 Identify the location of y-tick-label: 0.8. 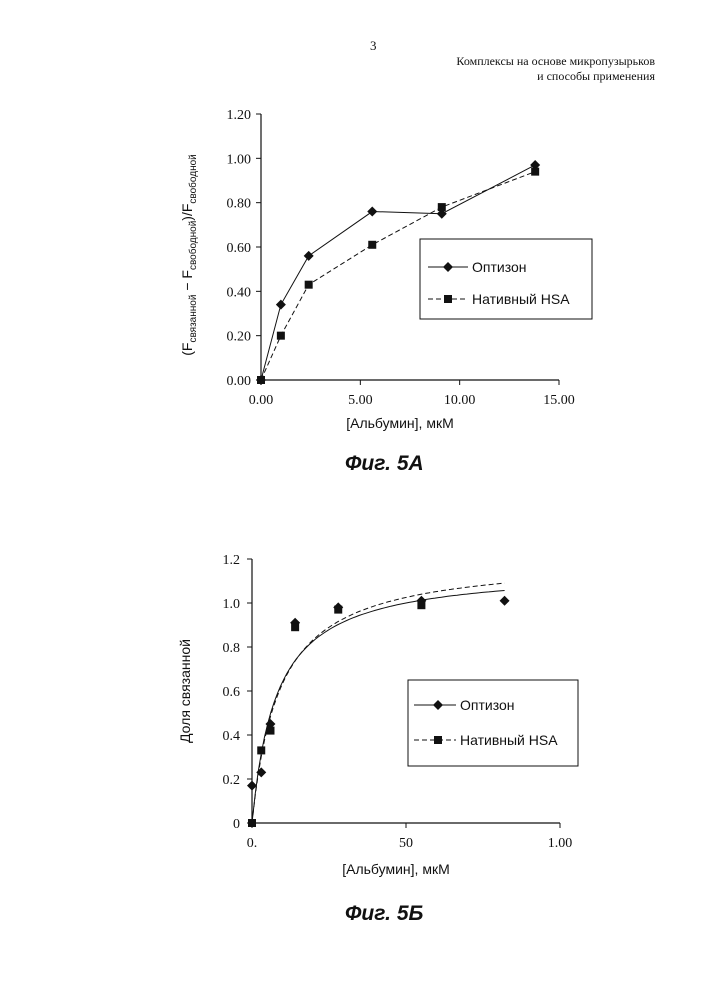
(232, 648).